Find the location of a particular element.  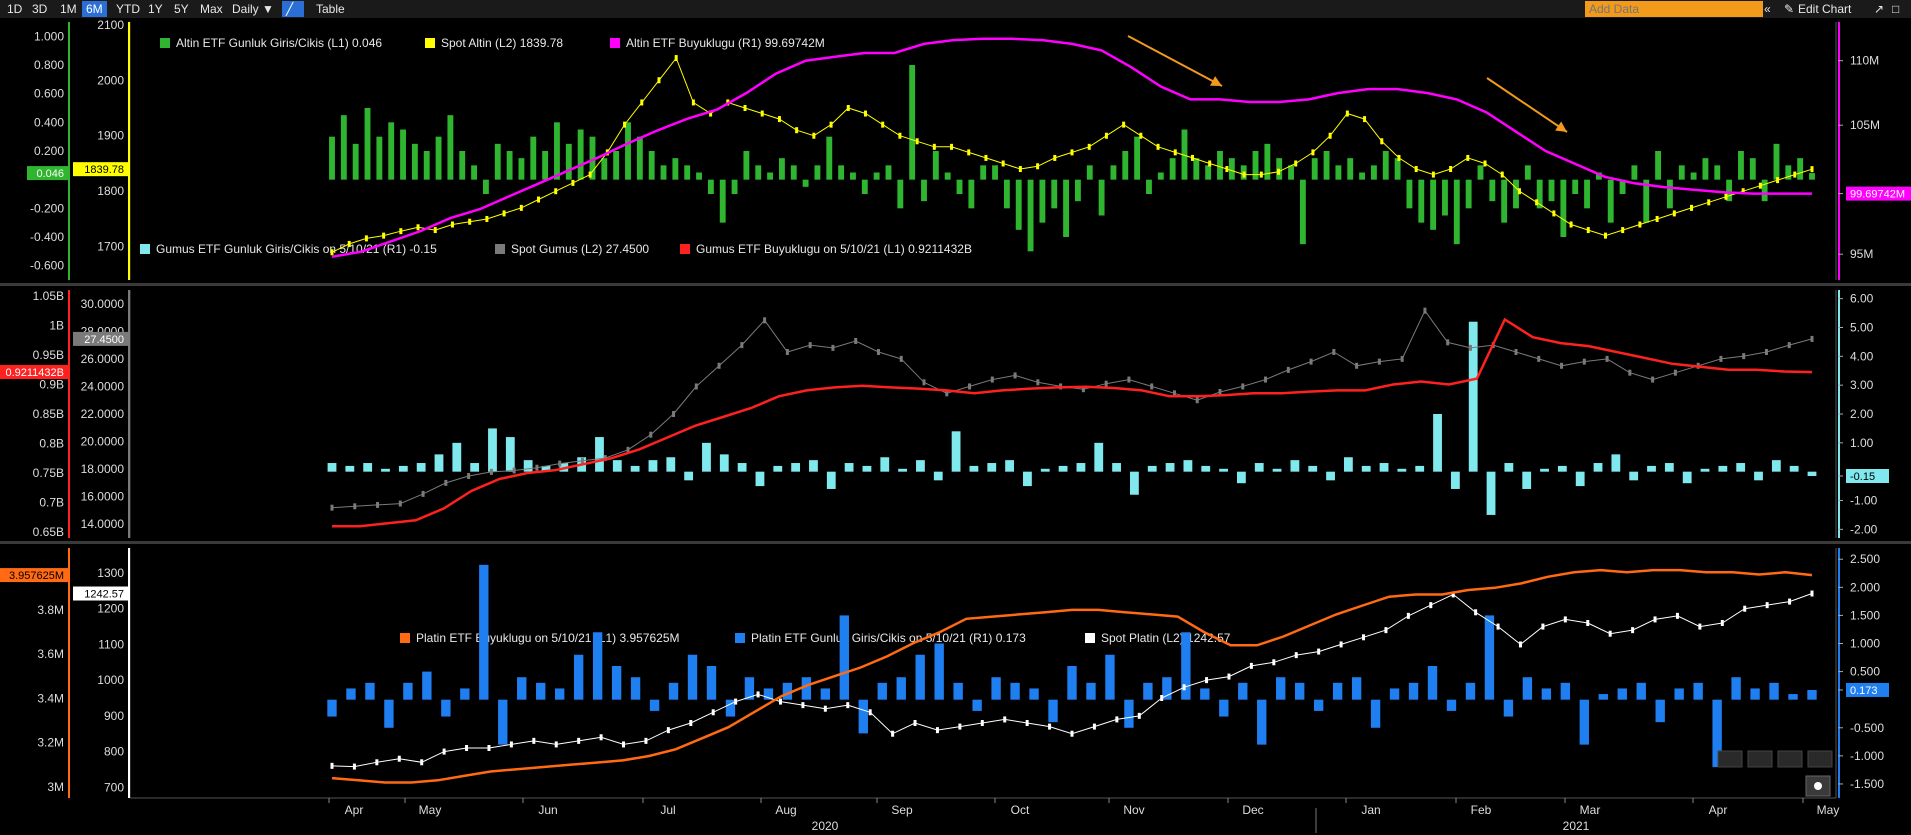

range-1d-button: 1D is located at coordinates (15, 9).